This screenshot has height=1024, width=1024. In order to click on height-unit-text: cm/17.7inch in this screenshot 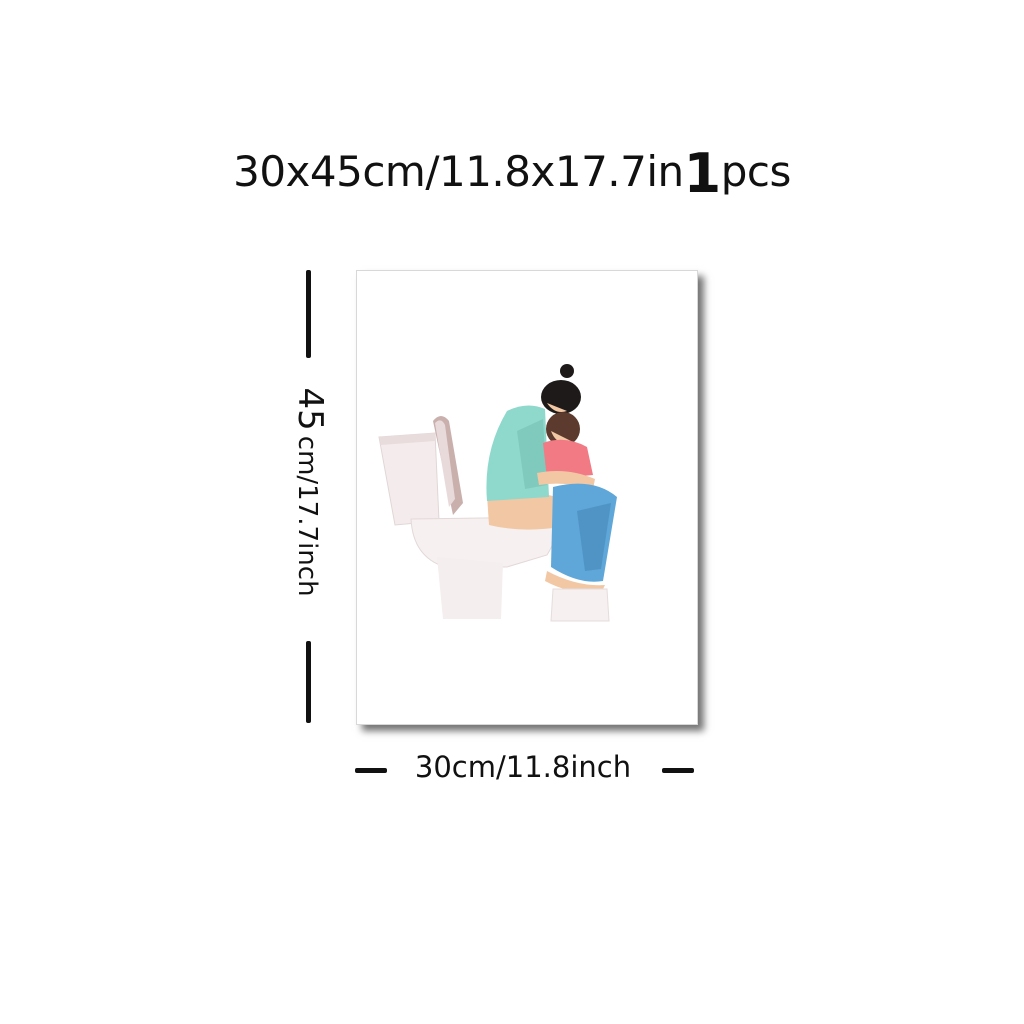, I will do `click(307, 516)`.